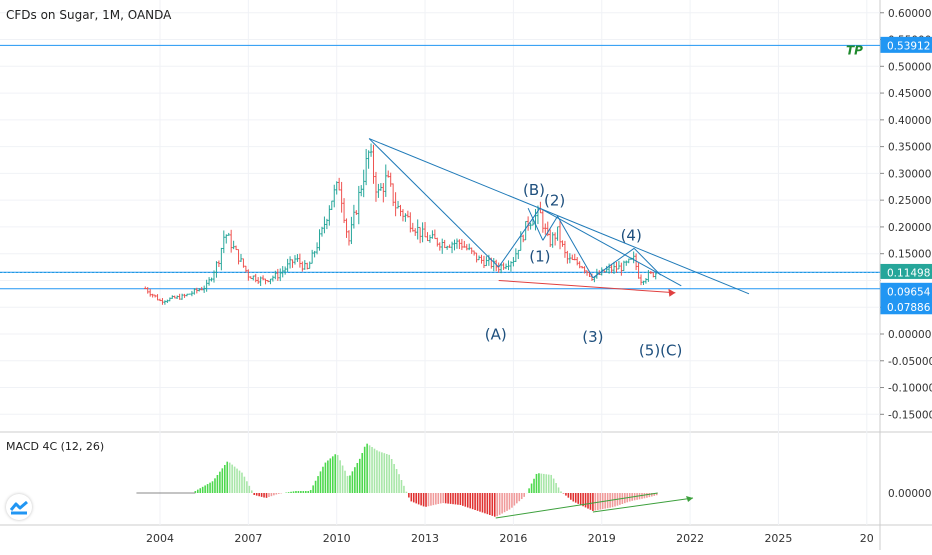 This screenshot has width=932, height=555. What do you see at coordinates (909, 335) in the screenshot?
I see `price-tick-label: 0.00000` at bounding box center [909, 335].